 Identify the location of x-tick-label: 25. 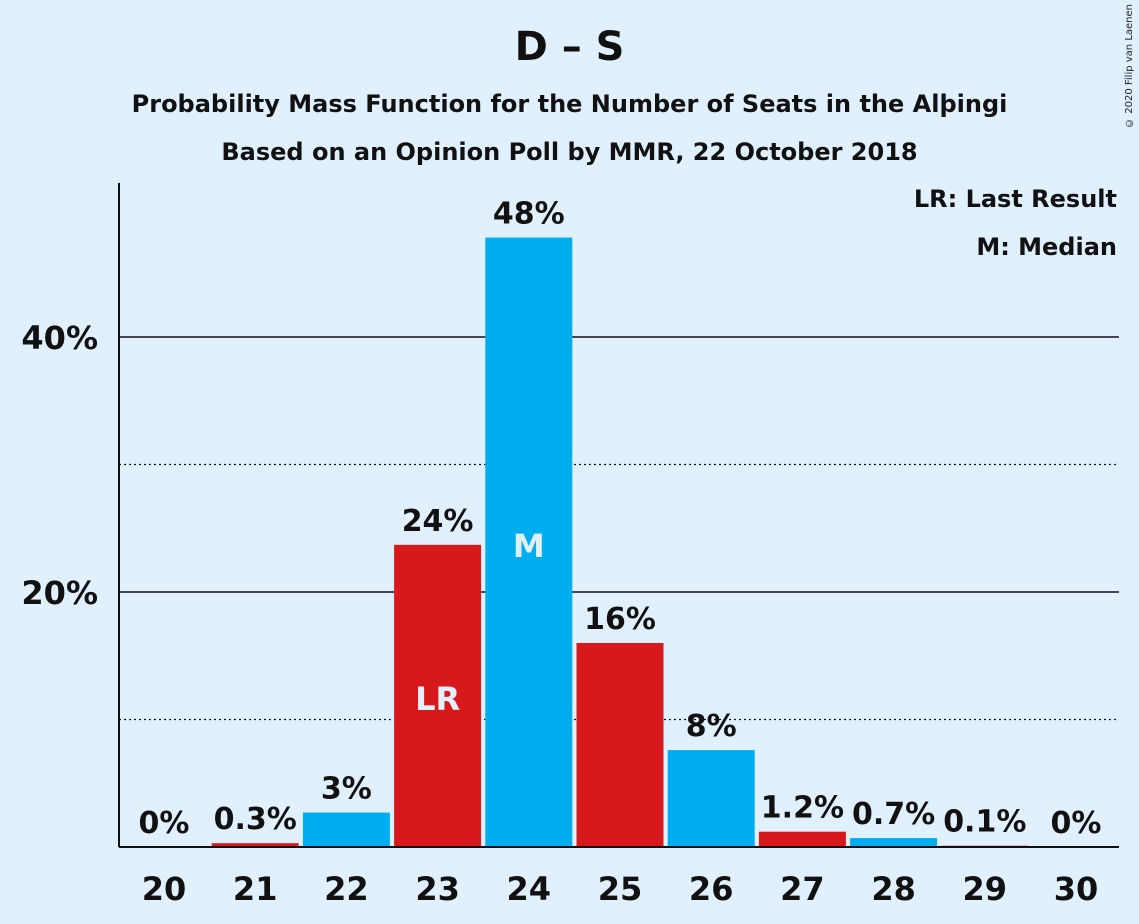
(620, 889).